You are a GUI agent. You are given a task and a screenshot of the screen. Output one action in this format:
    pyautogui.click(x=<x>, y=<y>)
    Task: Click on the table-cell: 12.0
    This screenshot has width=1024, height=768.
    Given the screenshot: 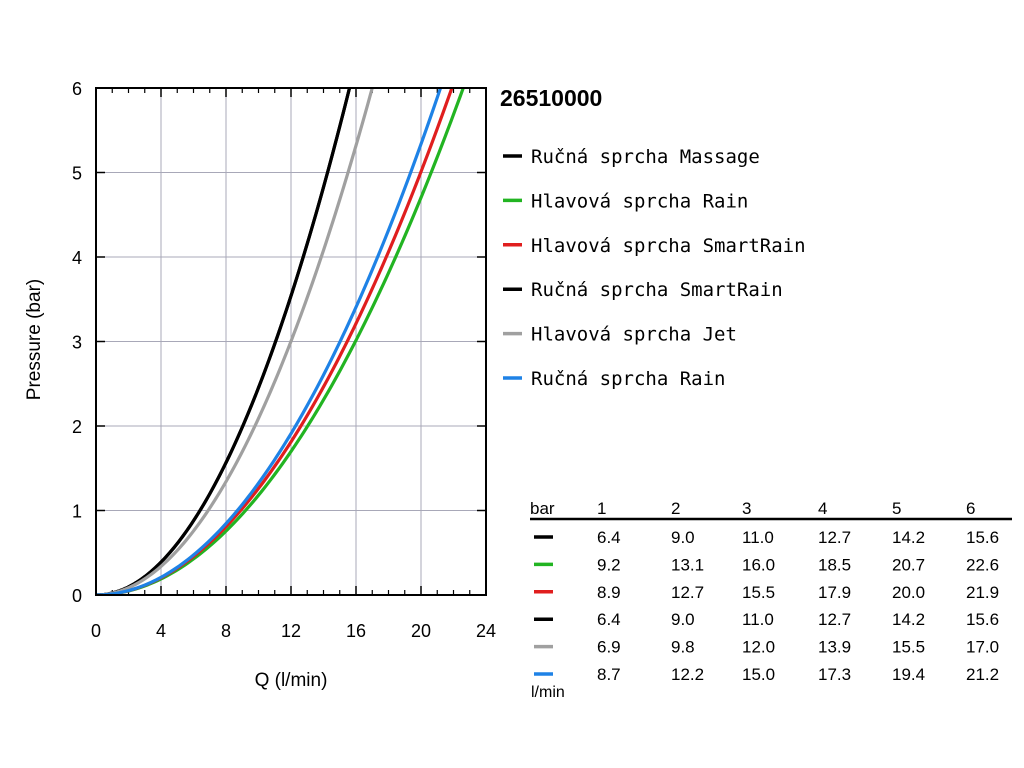 What is the action you would take?
    pyautogui.click(x=758, y=647)
    